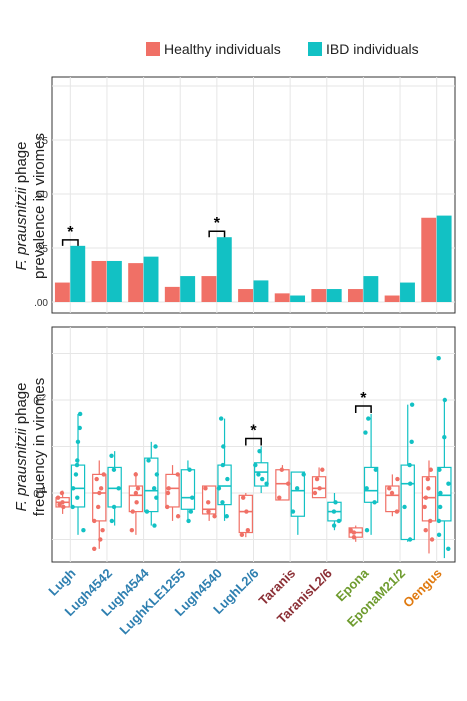 Image resolution: width=467 pixels, height=701 pixels. I want to click on legend: Healthy individuals IBD individuals, so click(282, 49).